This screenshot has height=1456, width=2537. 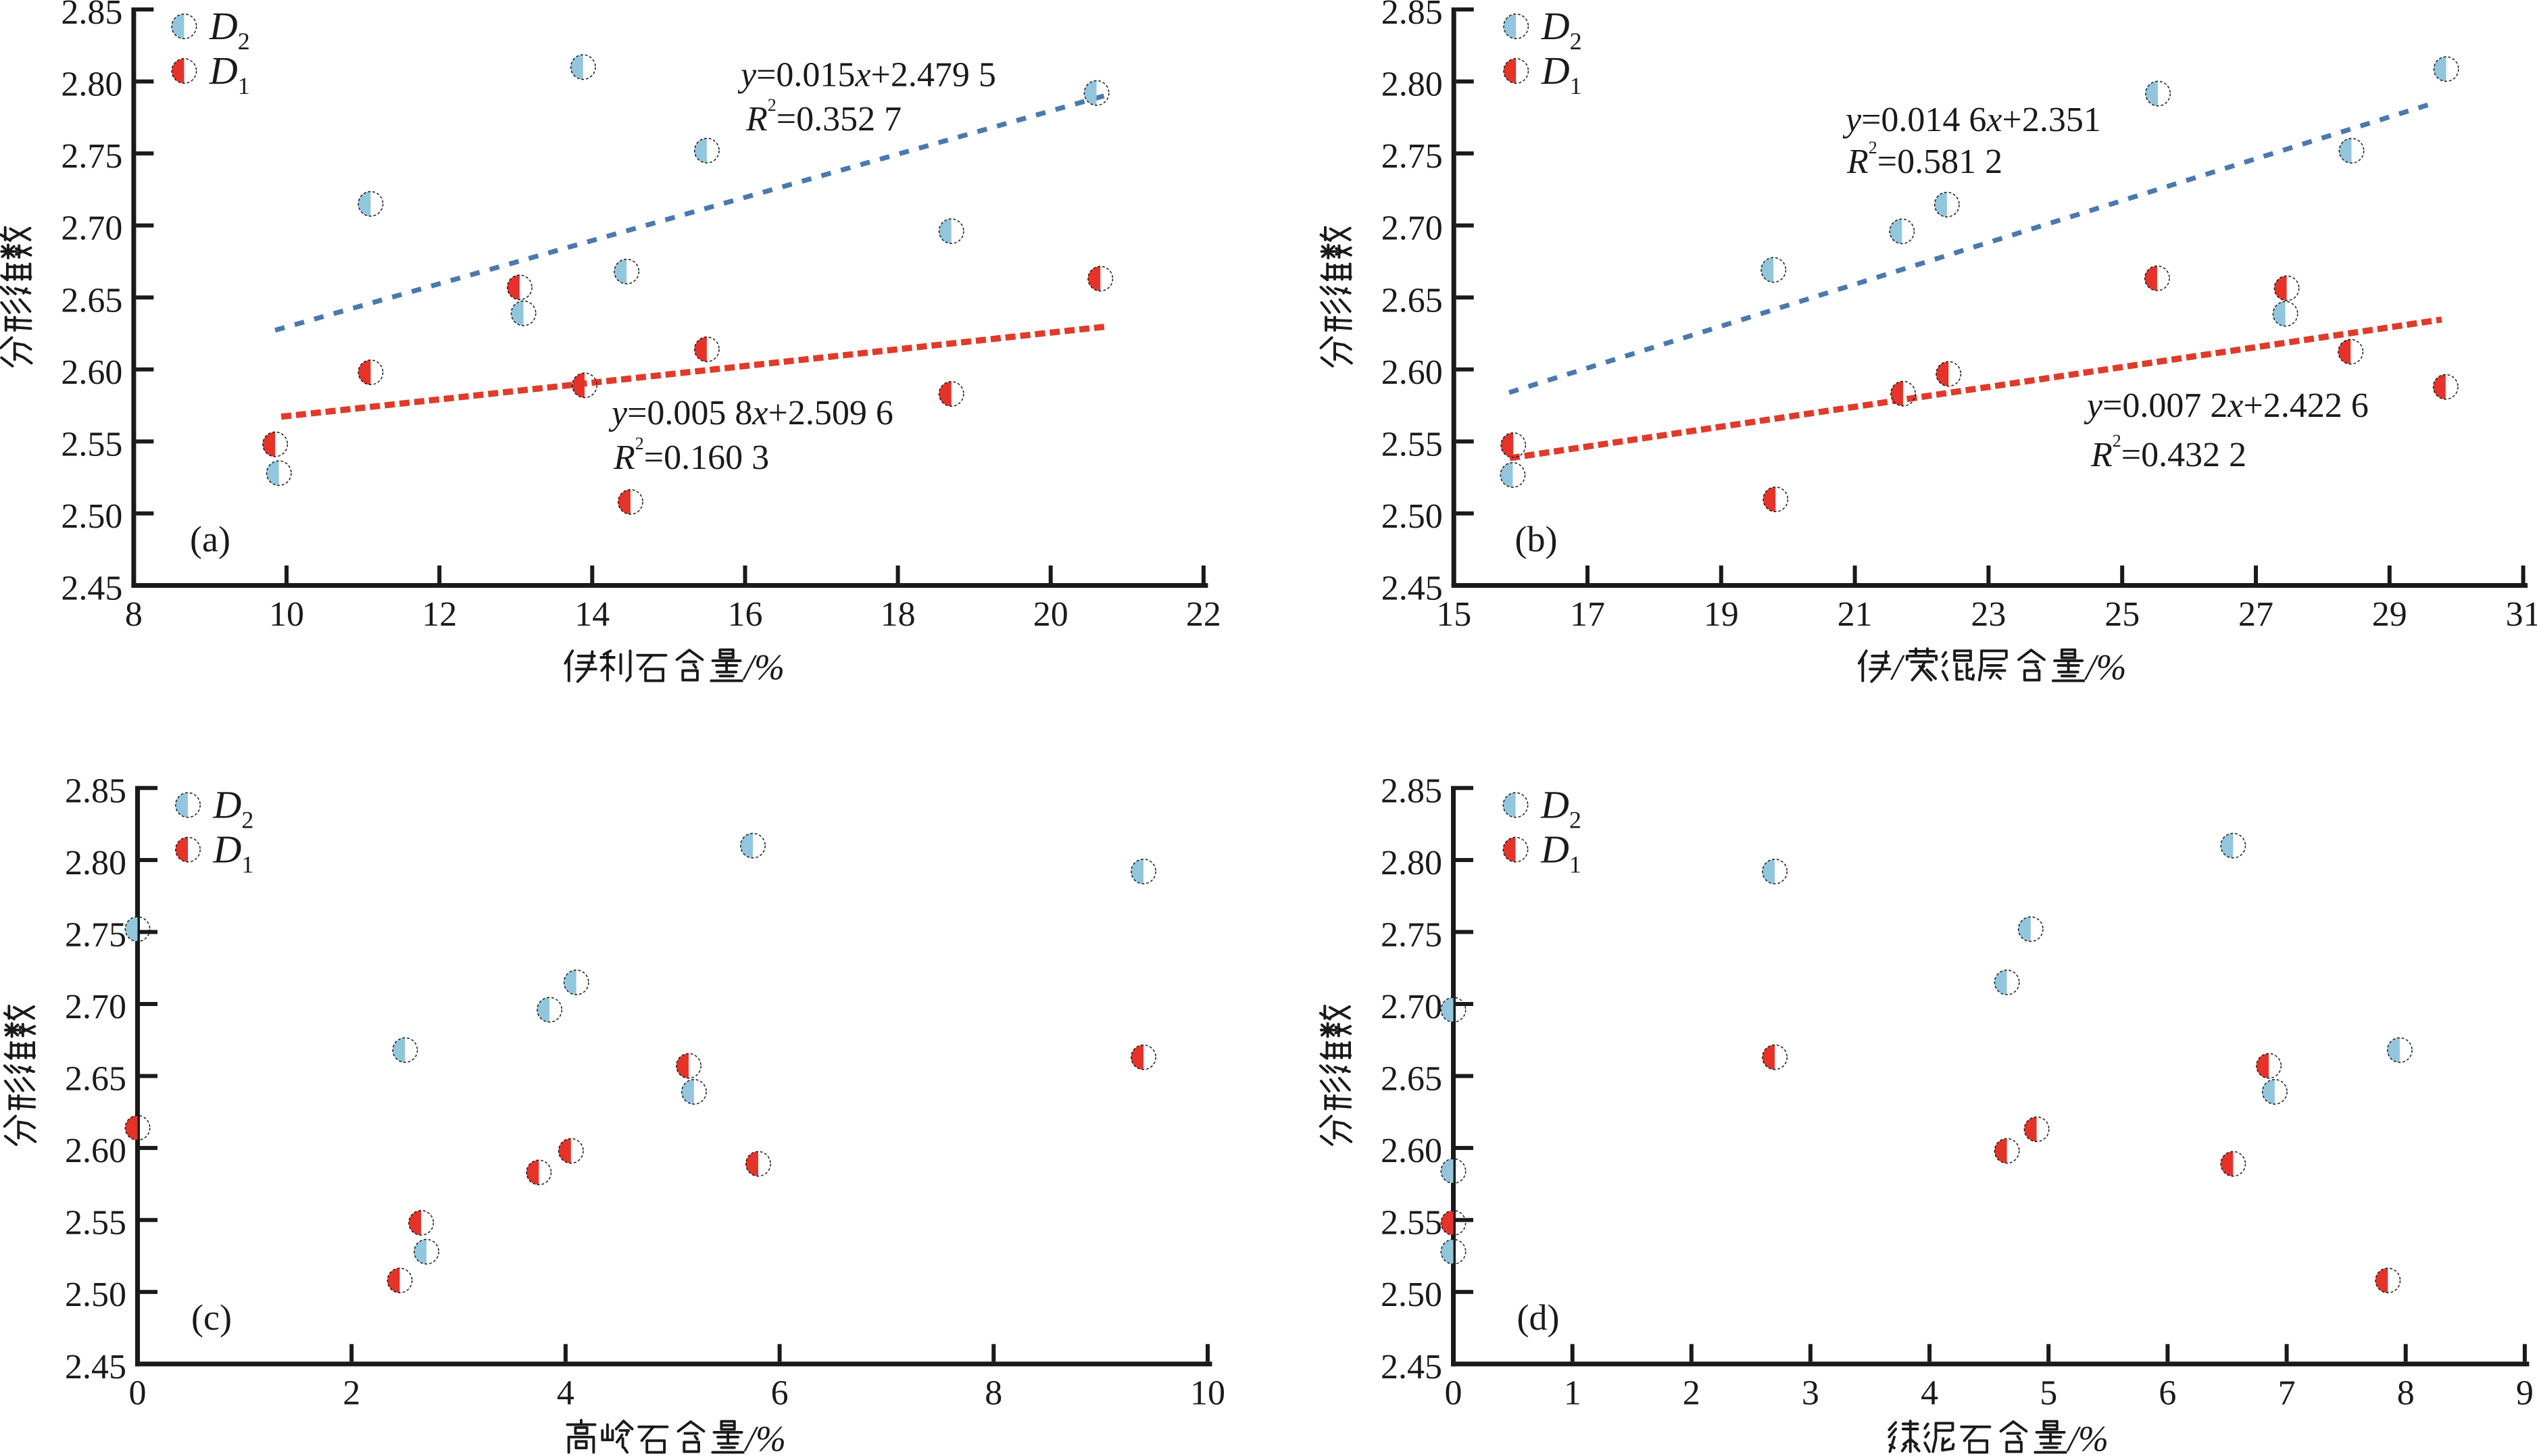 I want to click on svg-text: y=0.014 6x+2.351, so click(x=1971, y=120).